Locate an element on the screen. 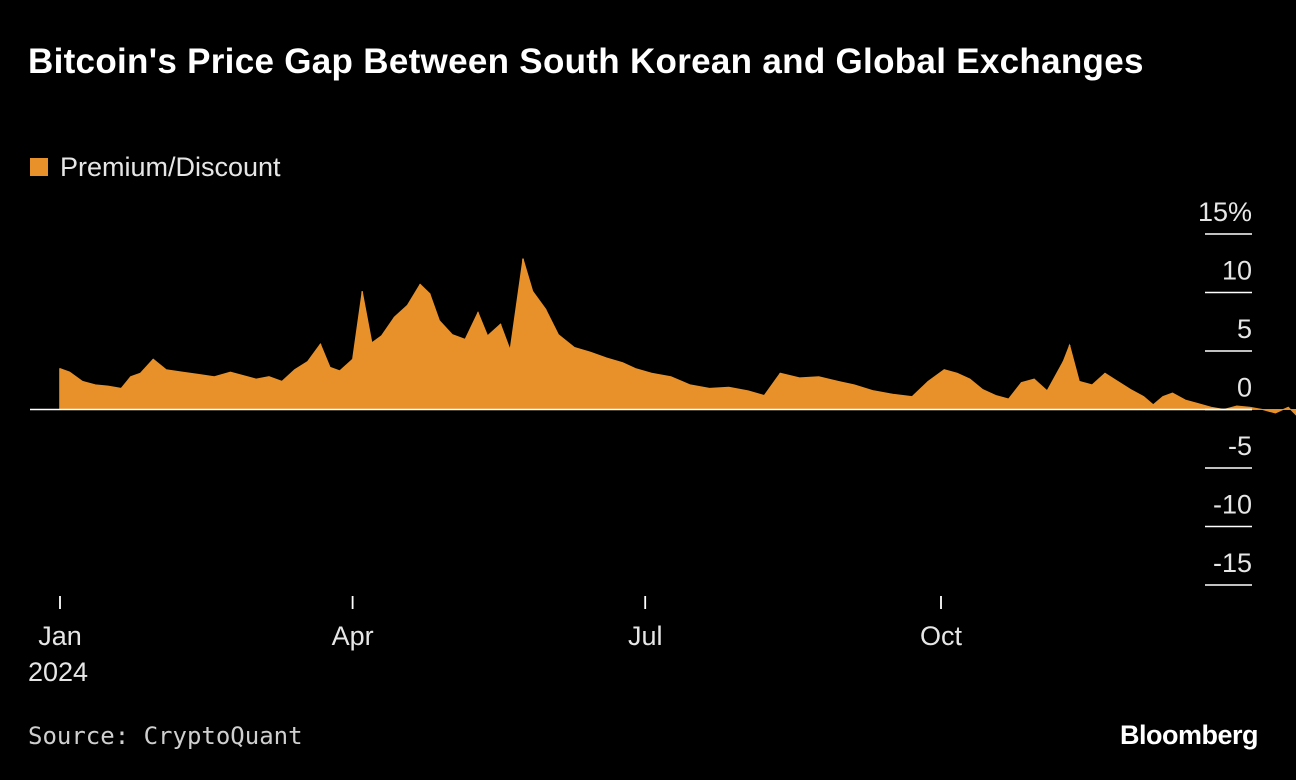  x-tick-label: Apr is located at coordinates (353, 636).